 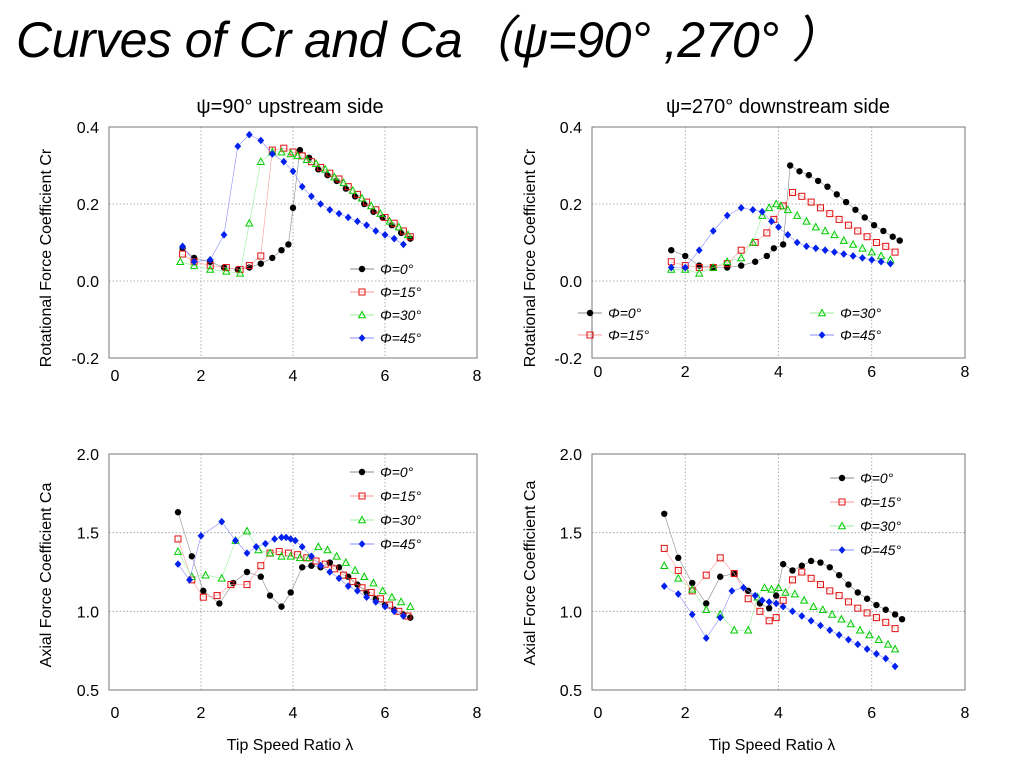 I want to click on legend-label: Φ=15°, so click(x=400, y=292).